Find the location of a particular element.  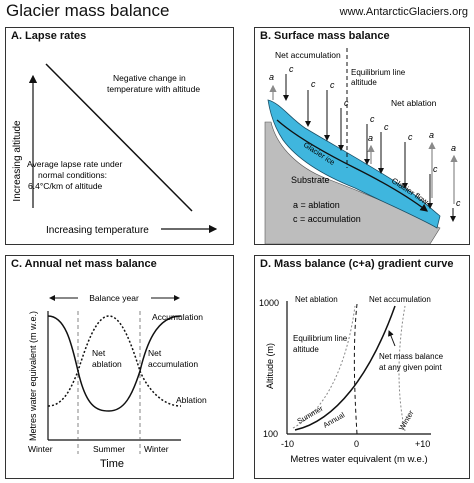

d-net-ablation-label: Net ablation is located at coordinates (316, 299).